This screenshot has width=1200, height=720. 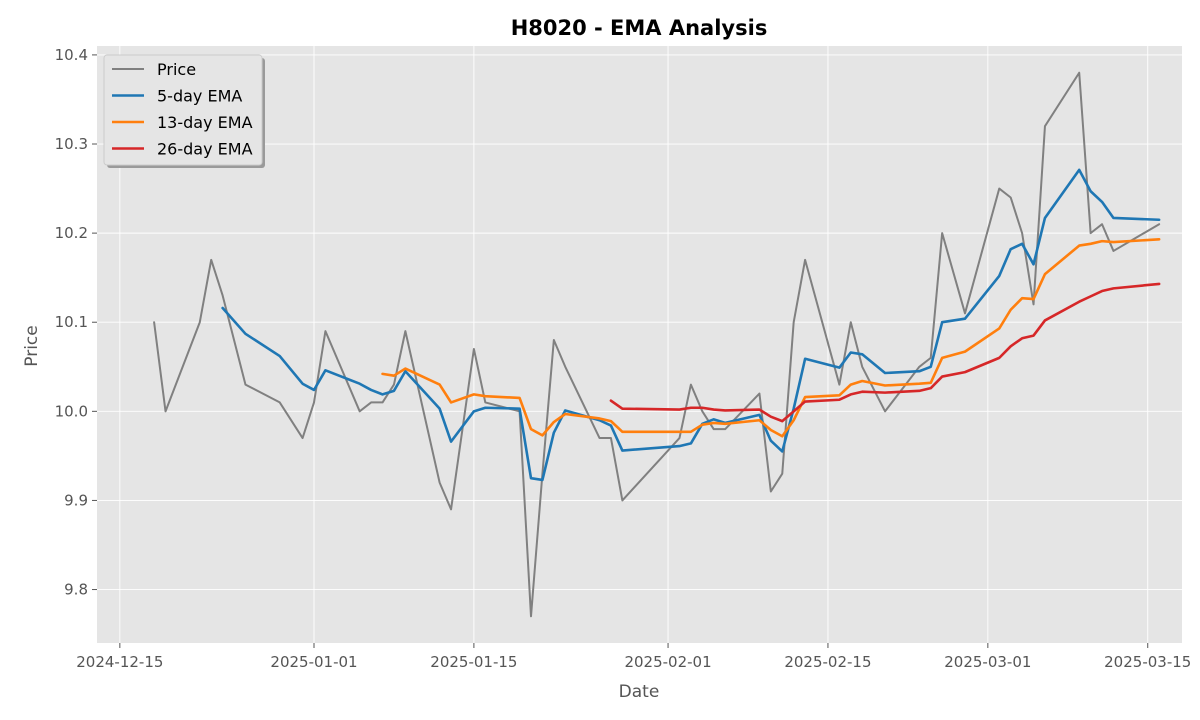 I want to click on series-line-26-day-ema, so click(x=885, y=352).